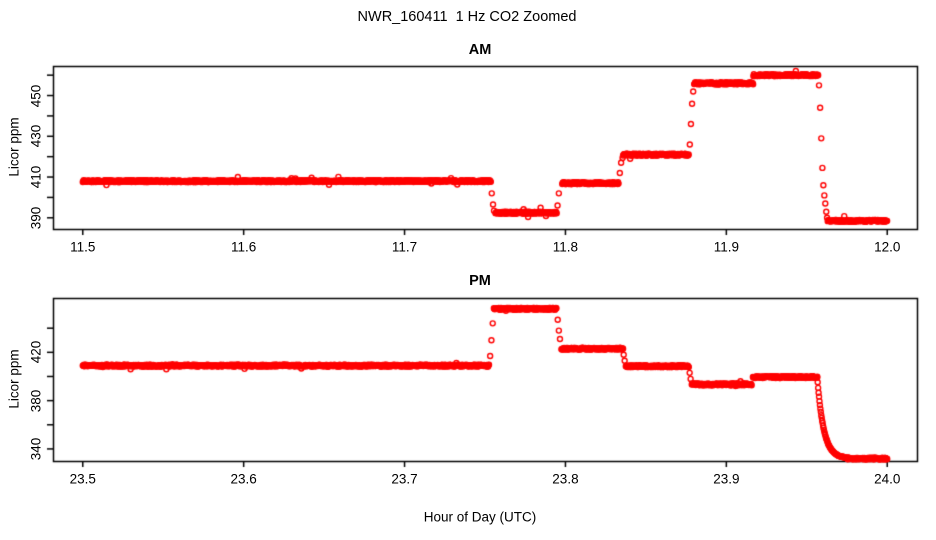  Describe the element at coordinates (480, 50) in the screenshot. I see `panel-title-am: AM` at that location.